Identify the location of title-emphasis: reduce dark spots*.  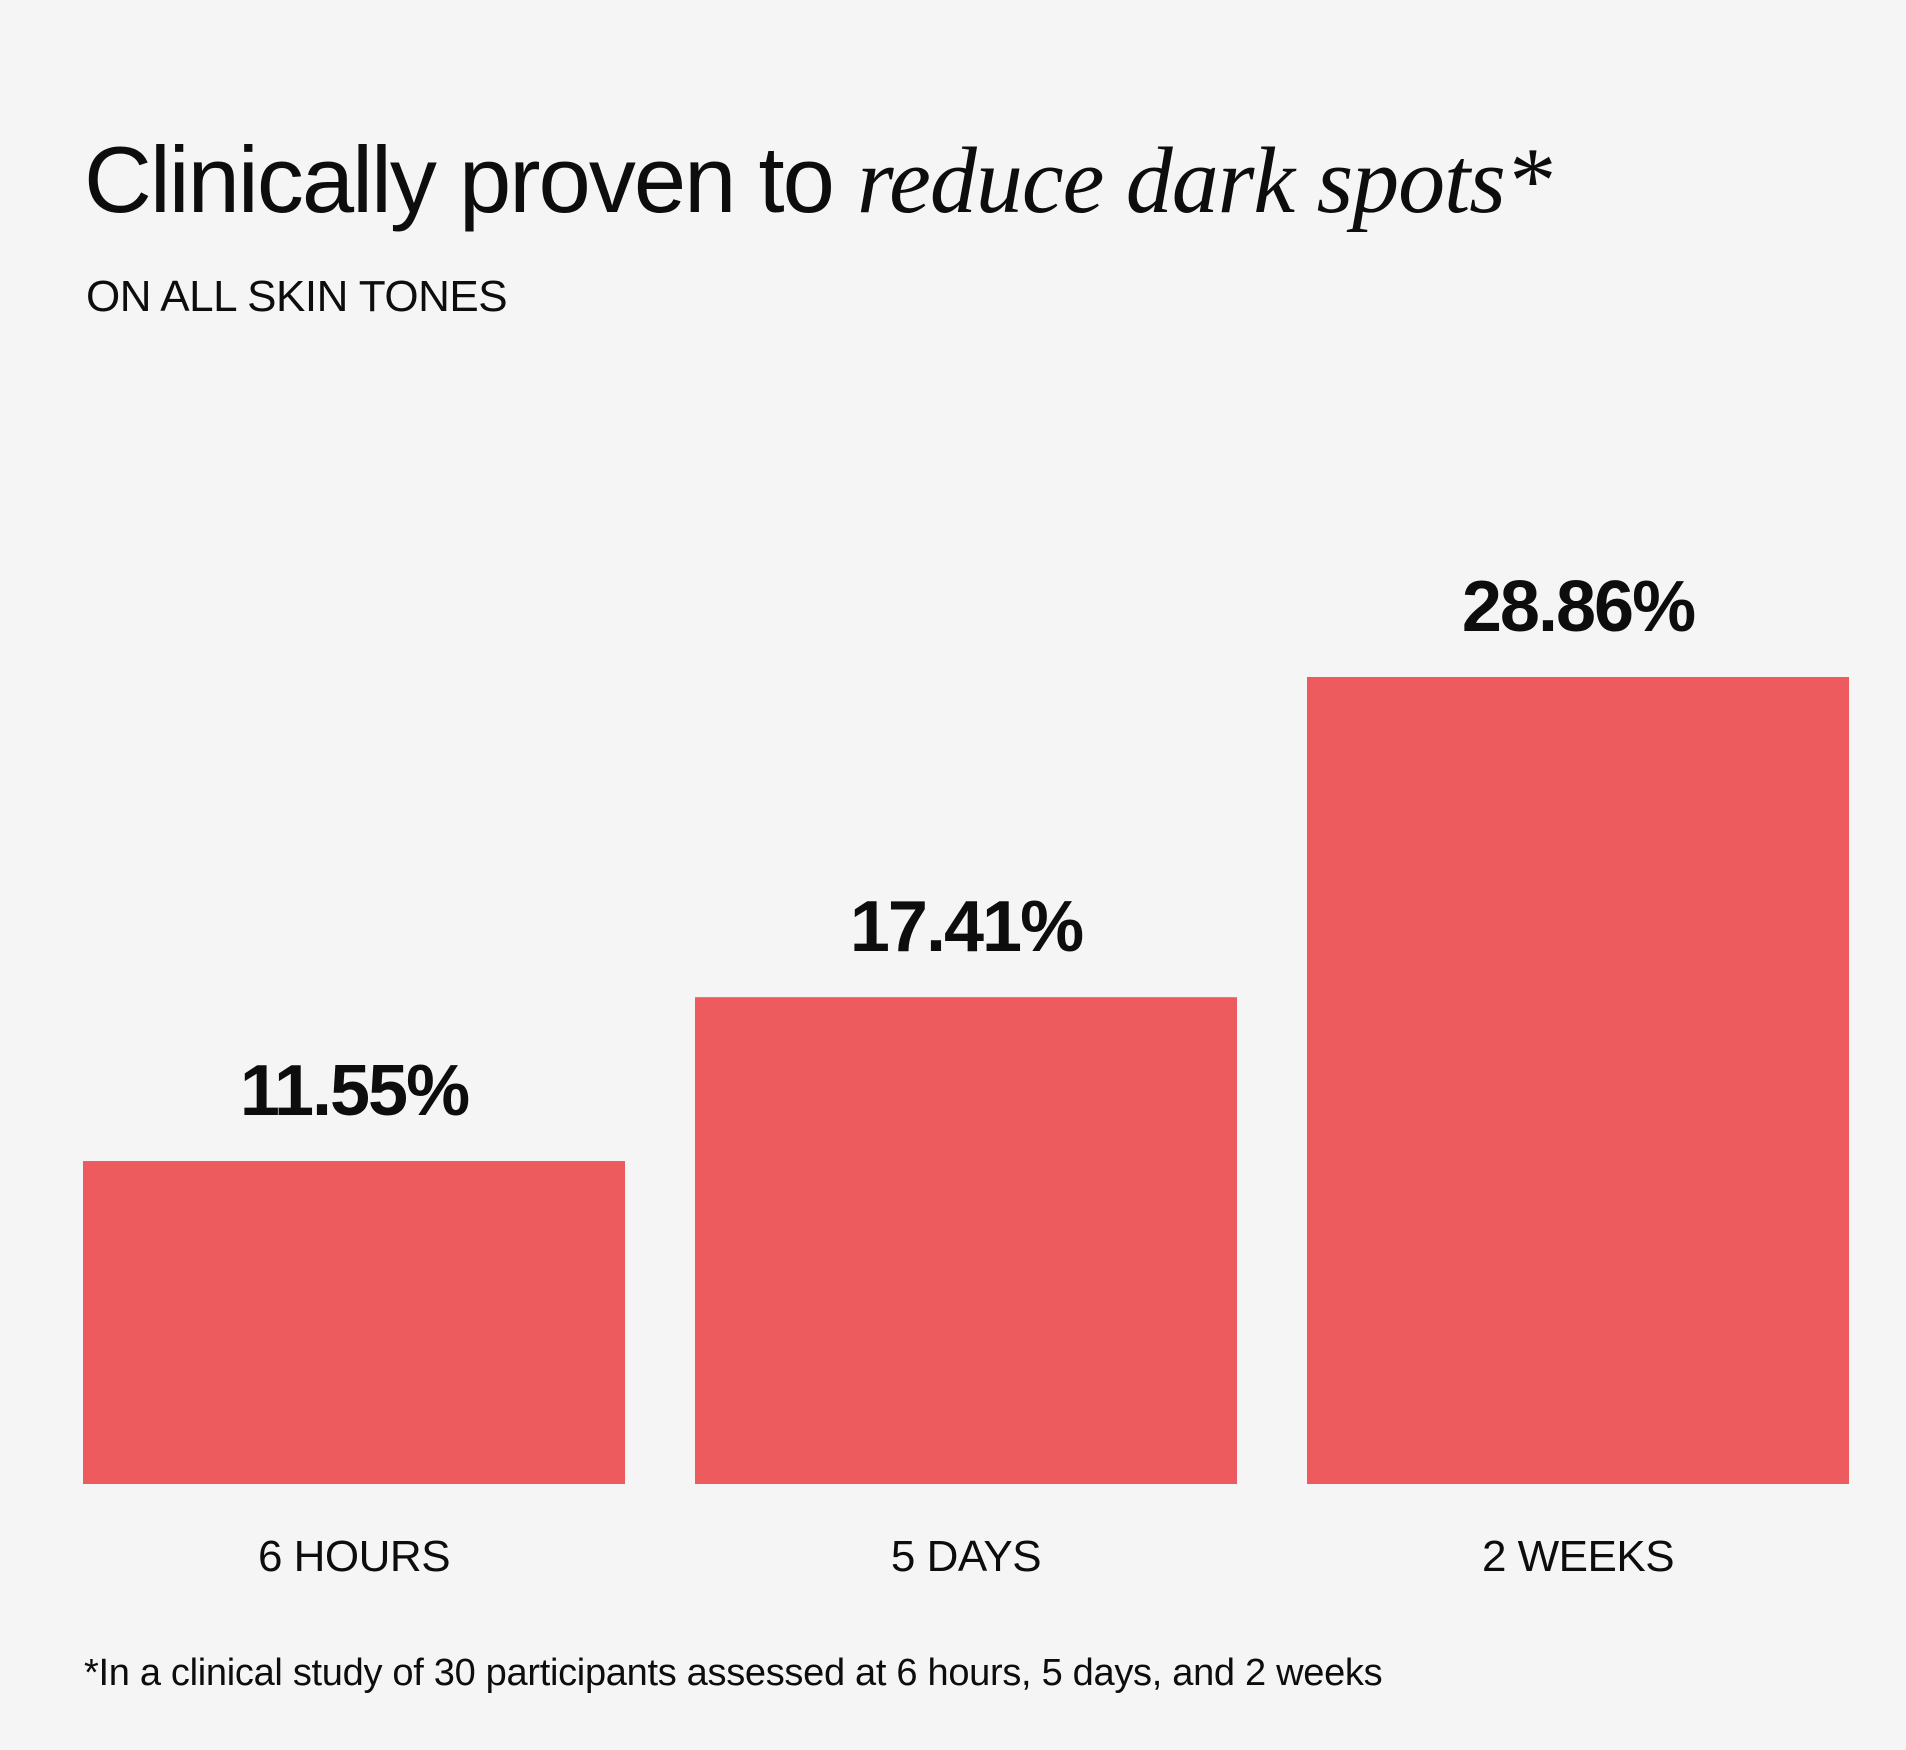
(1204, 181).